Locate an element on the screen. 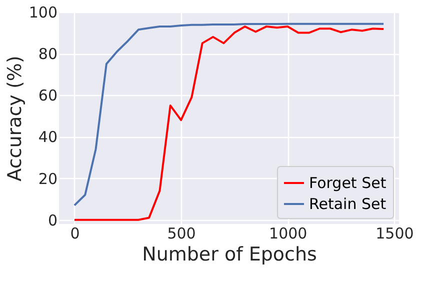 This screenshot has height=289, width=433. y-tick-label: 20 is located at coordinates (48, 179).